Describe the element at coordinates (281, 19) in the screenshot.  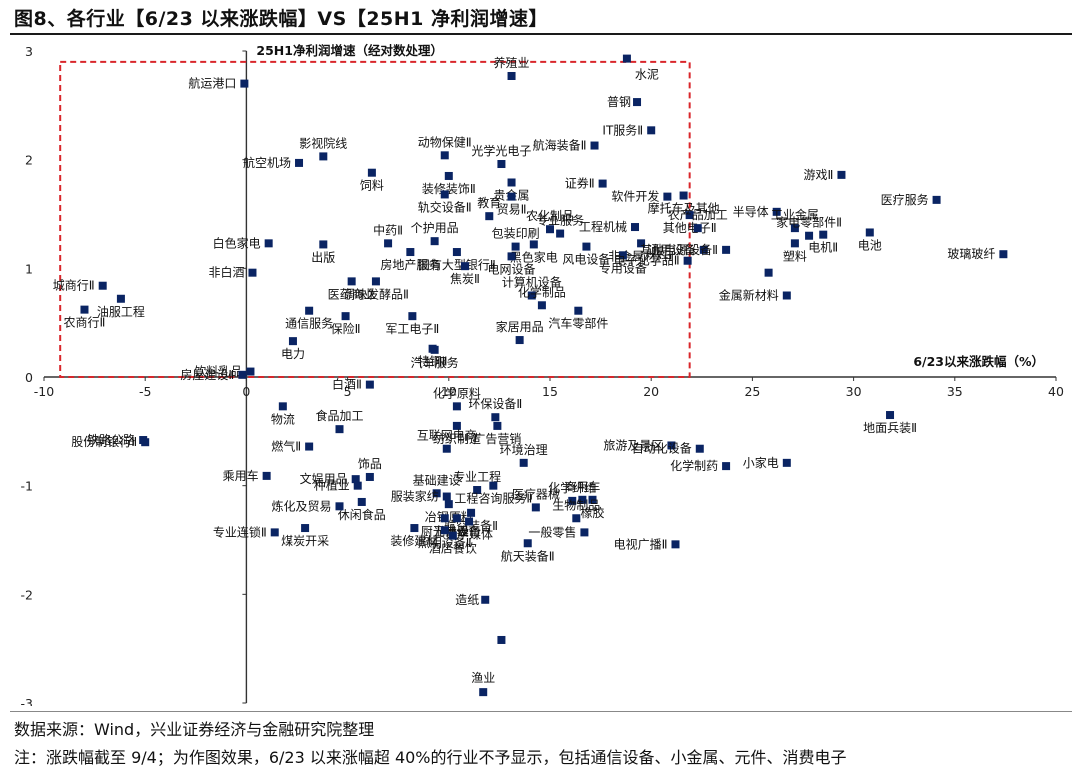
I see `chart-title: 图8、各行业【6/23 以来涨跌幅】VS【25H1 净利润增速】` at that location.